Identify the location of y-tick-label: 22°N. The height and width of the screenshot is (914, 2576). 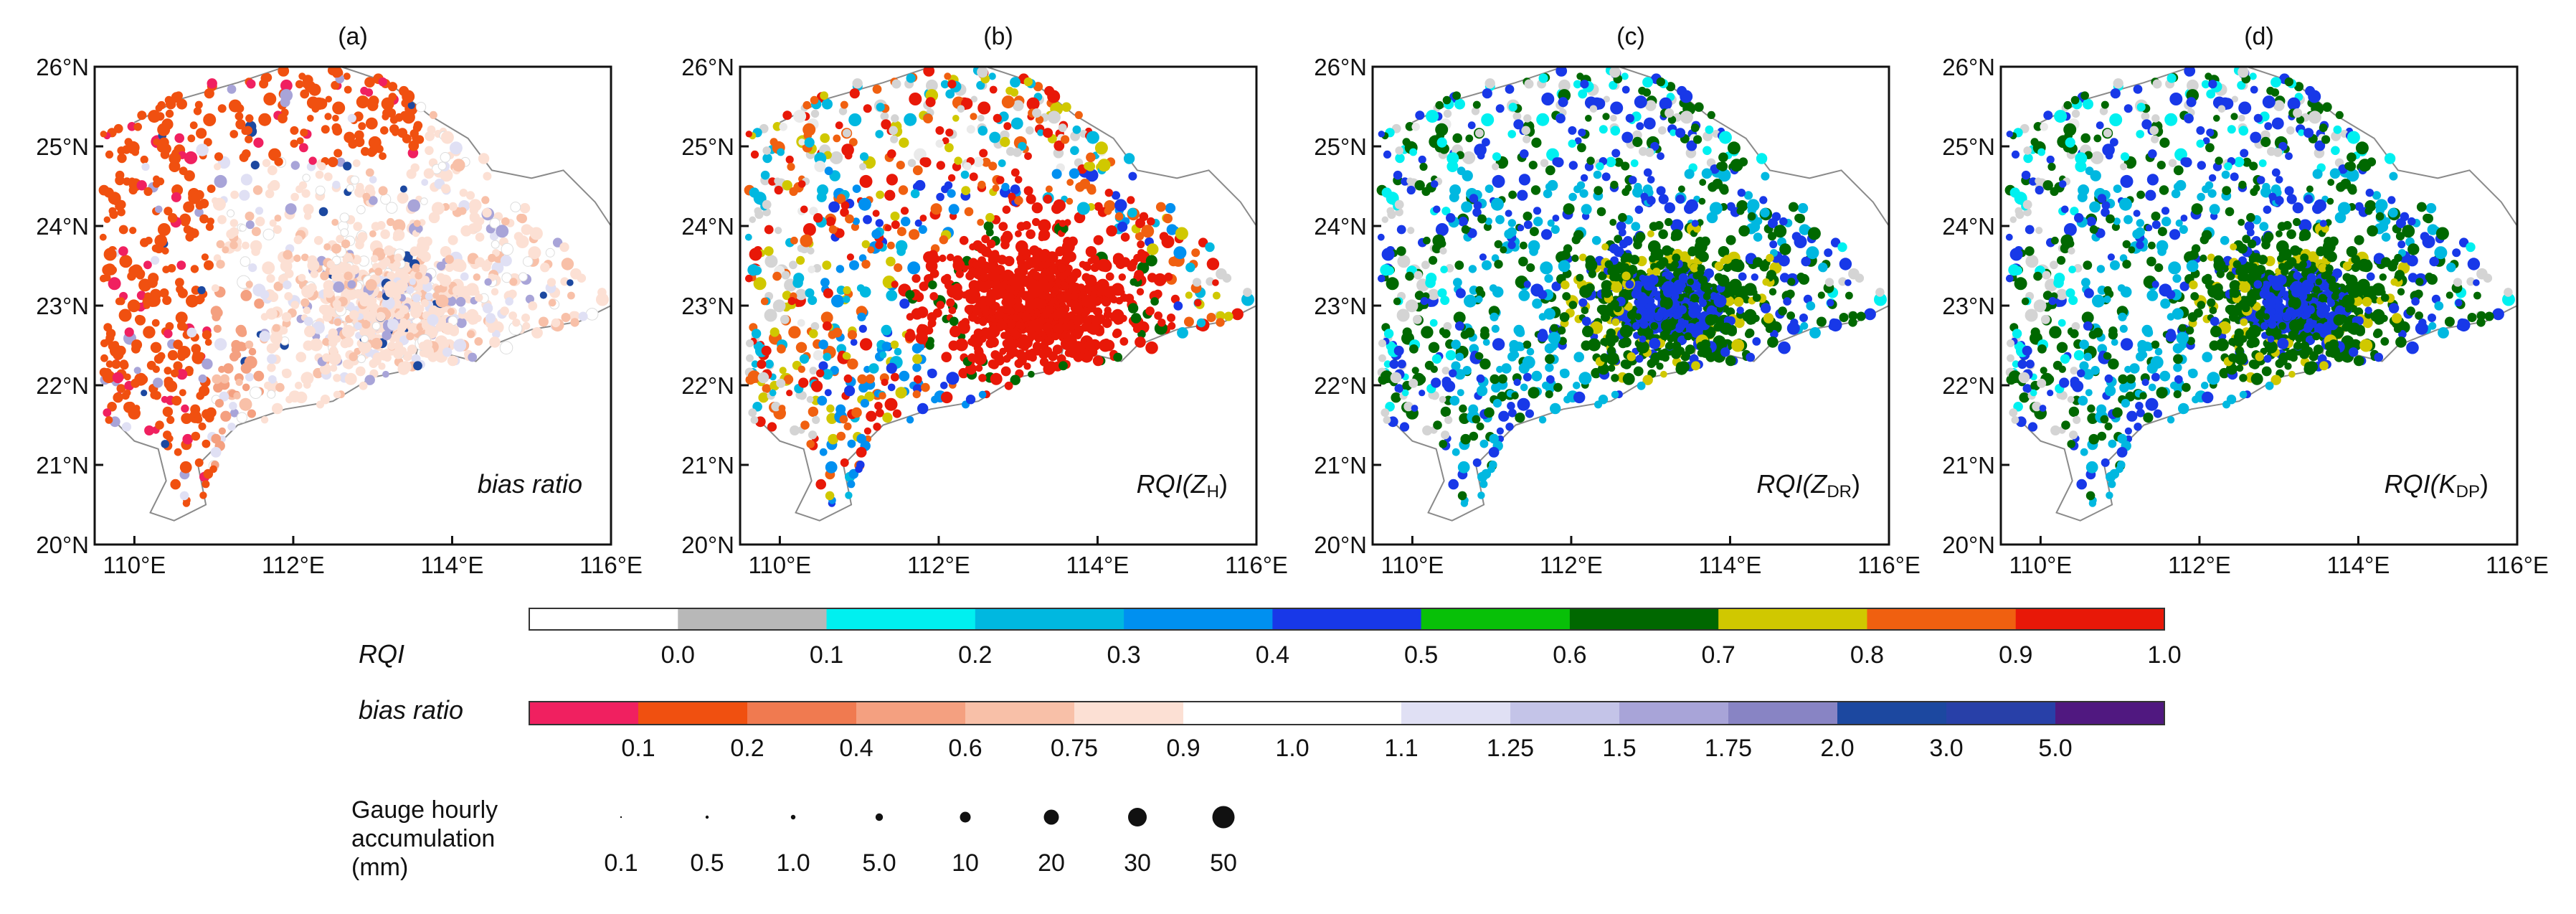
(707, 385).